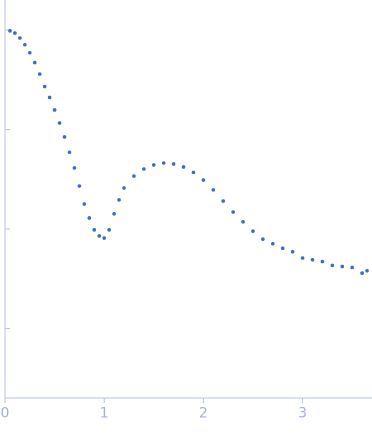  What do you see at coordinates (203, 414) in the screenshot?
I see `x-tick-label: 2` at bounding box center [203, 414].